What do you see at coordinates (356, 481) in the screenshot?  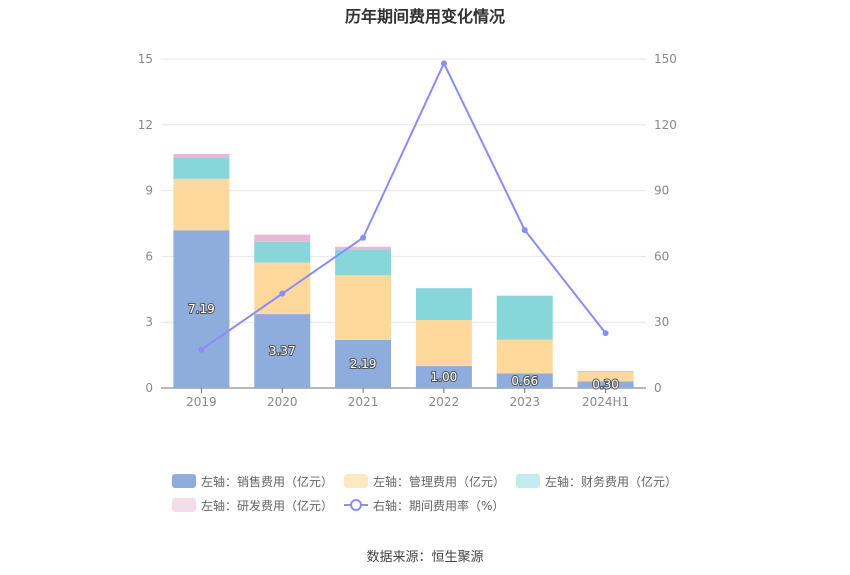 I see `legend-swatch-admin` at bounding box center [356, 481].